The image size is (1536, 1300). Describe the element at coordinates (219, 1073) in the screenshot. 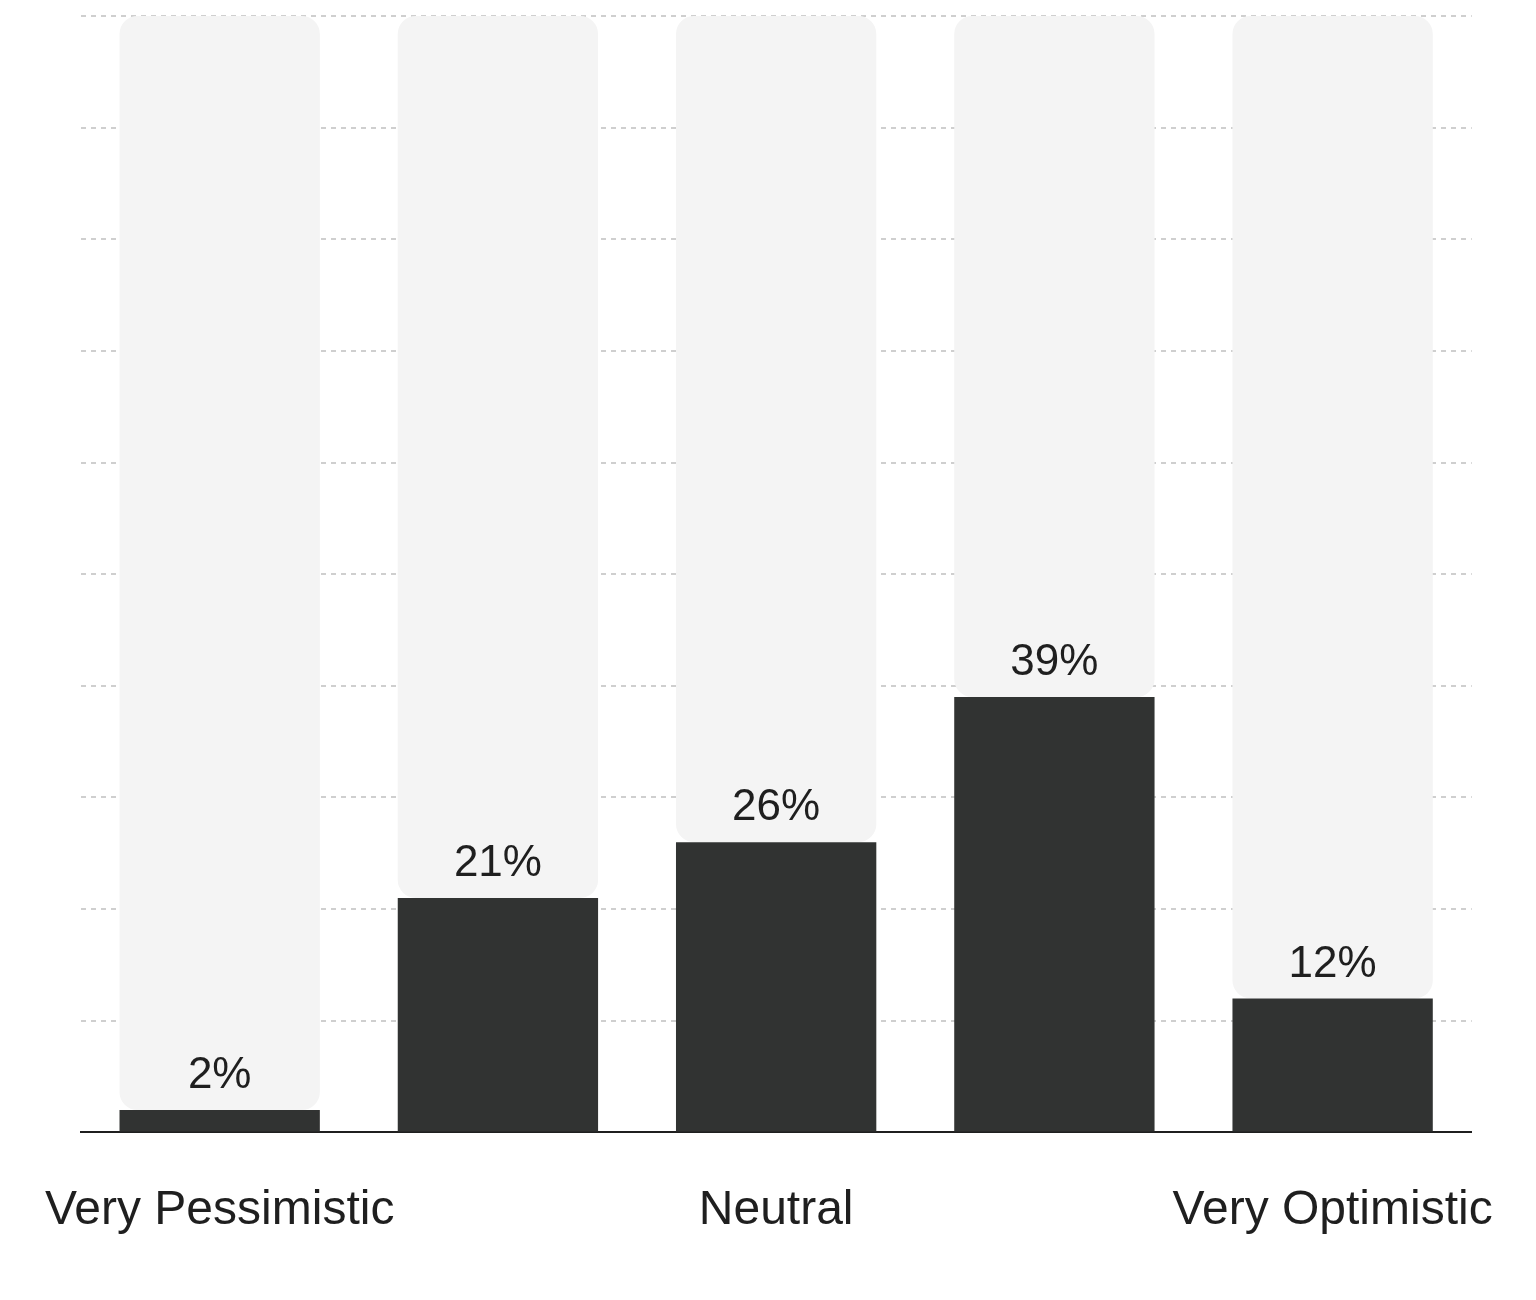

I see `data-label: 2%` at that location.